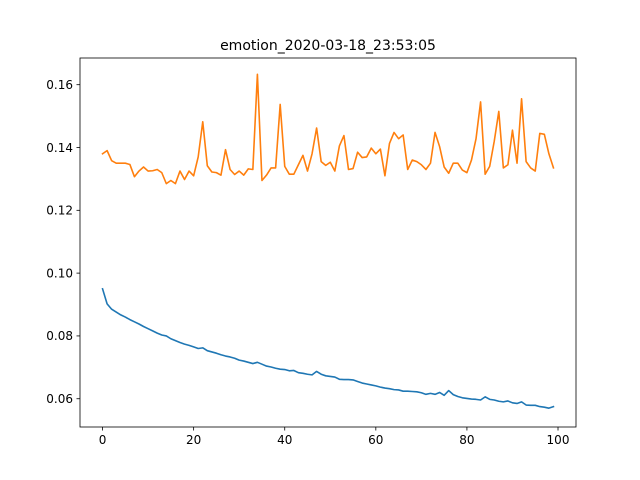 The width and height of the screenshot is (640, 480). Describe the element at coordinates (328, 46) in the screenshot. I see `chart-title: emotion_2020-03-18_23:53:05` at that location.